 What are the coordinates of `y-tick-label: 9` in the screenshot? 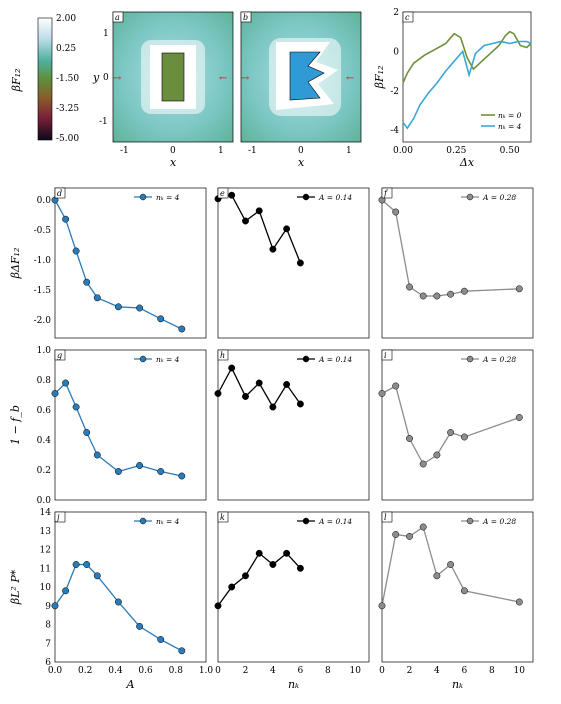 It's located at (48, 607).